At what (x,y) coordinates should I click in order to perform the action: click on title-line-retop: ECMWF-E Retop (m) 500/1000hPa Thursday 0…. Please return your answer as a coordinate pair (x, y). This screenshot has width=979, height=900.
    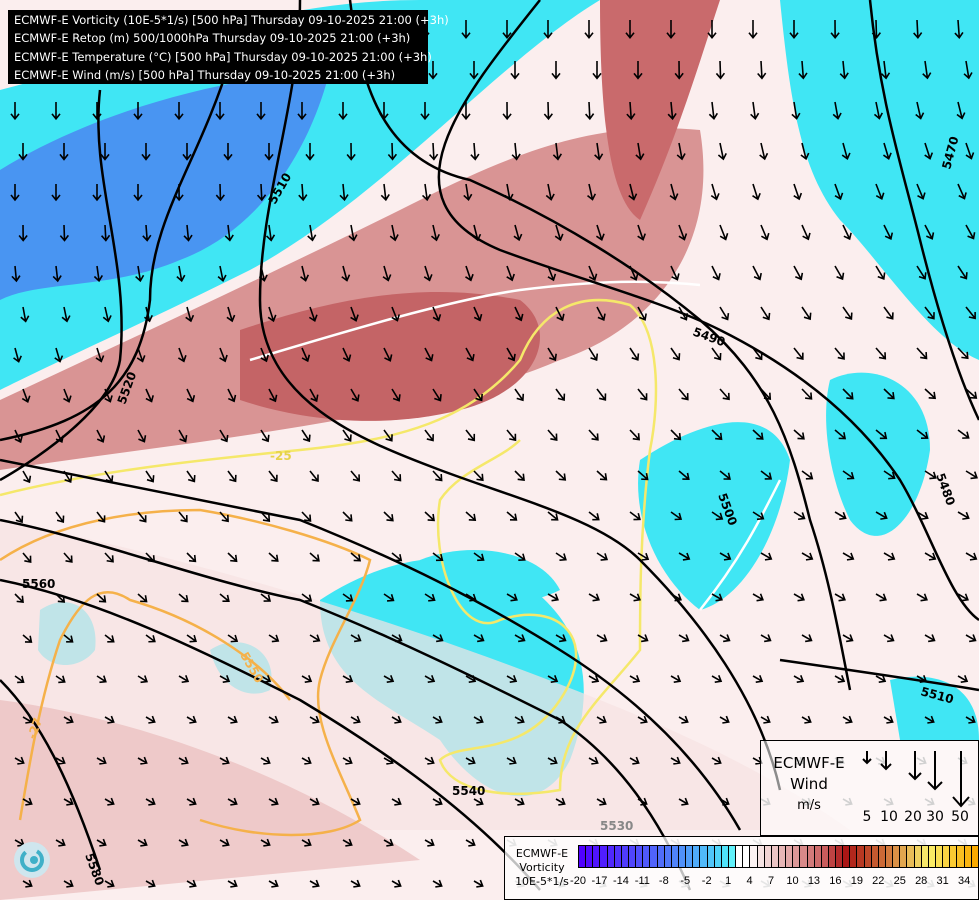
    Looking at the image, I should click on (212, 38).